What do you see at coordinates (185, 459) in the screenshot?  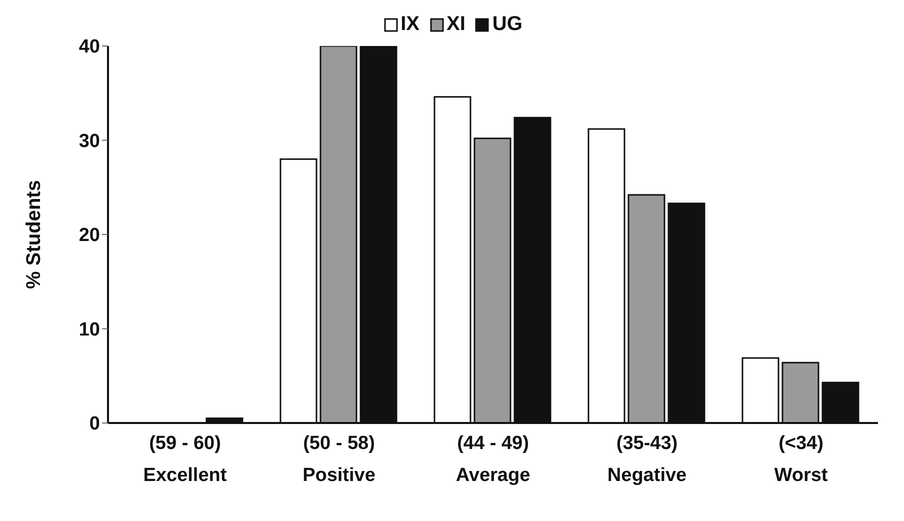 I see `x-tick-label: (59 - 60) Excellent` at bounding box center [185, 459].